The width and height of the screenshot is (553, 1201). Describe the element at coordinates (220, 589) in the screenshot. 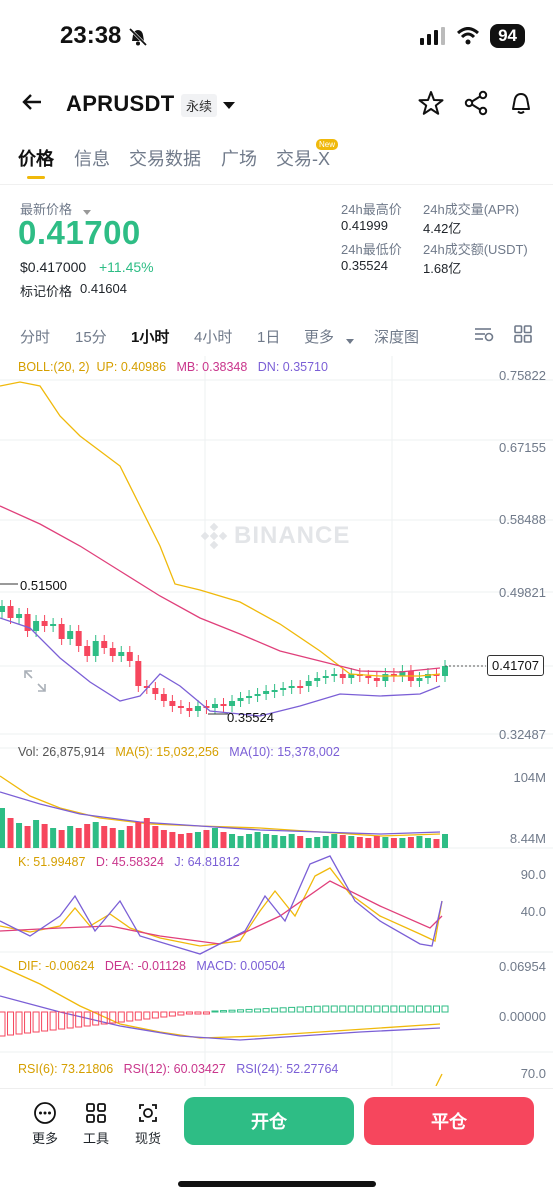

I see `boll-mid-line` at that location.